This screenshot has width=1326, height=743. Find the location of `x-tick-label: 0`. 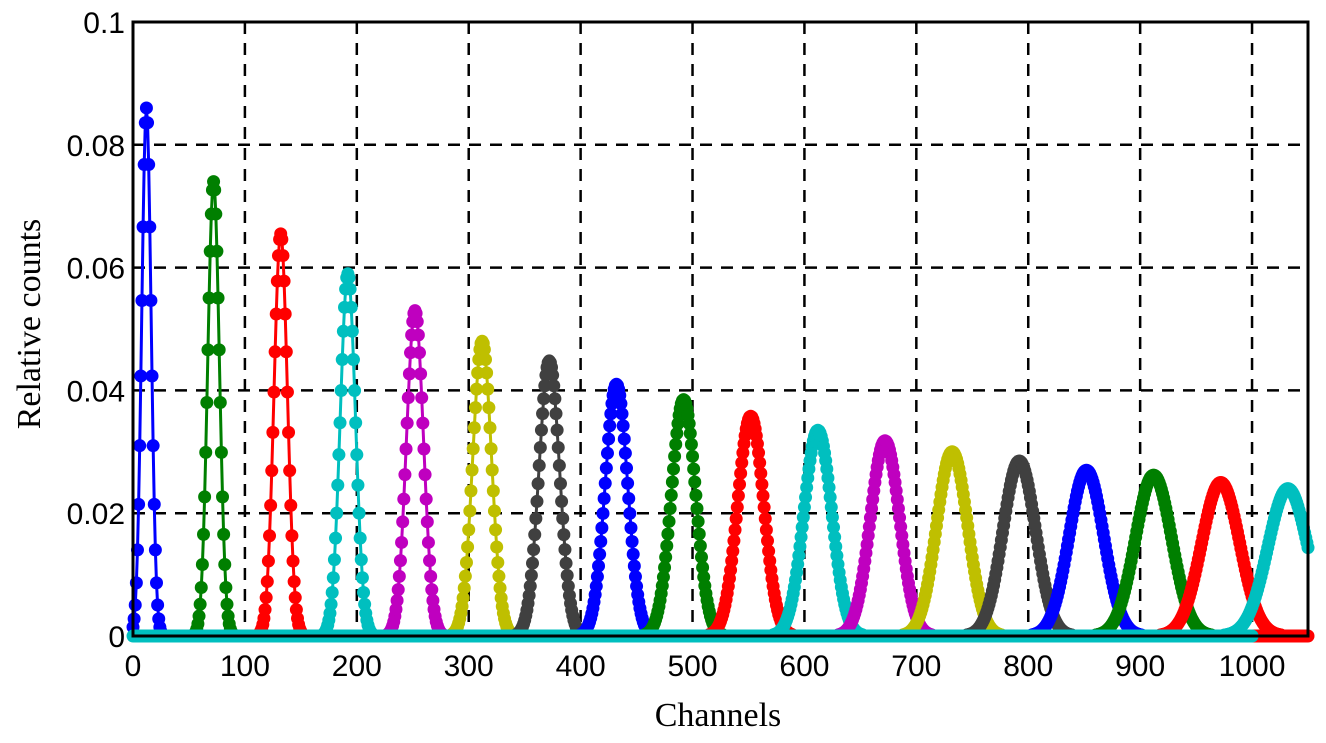

x-tick-label: 0 is located at coordinates (133, 666).